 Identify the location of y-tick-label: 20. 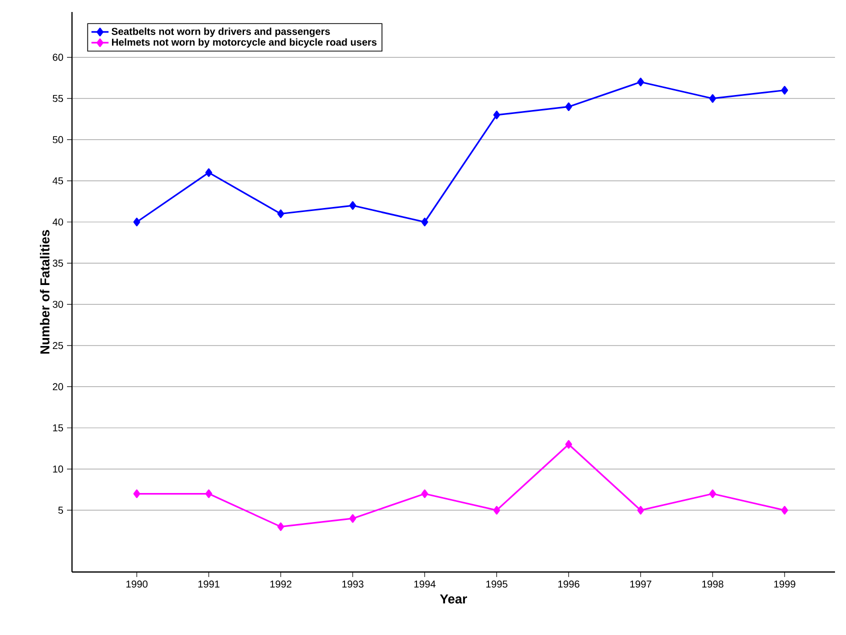
(58, 386).